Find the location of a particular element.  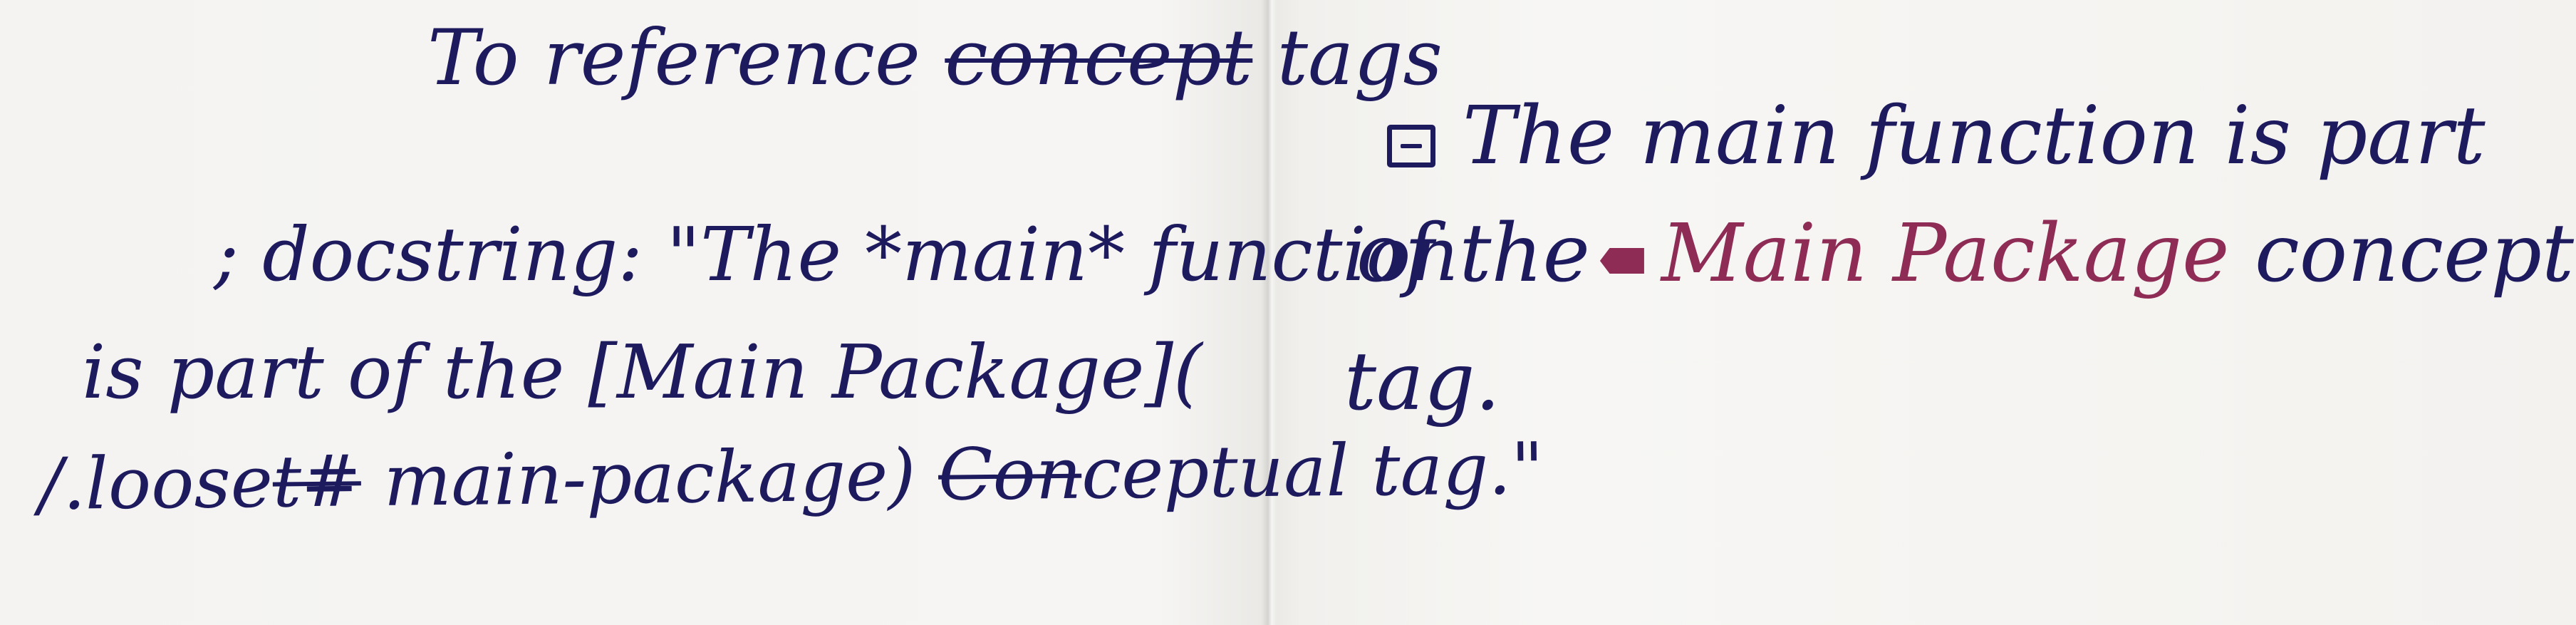

concept-tag-icon is located at coordinates (1622, 261).